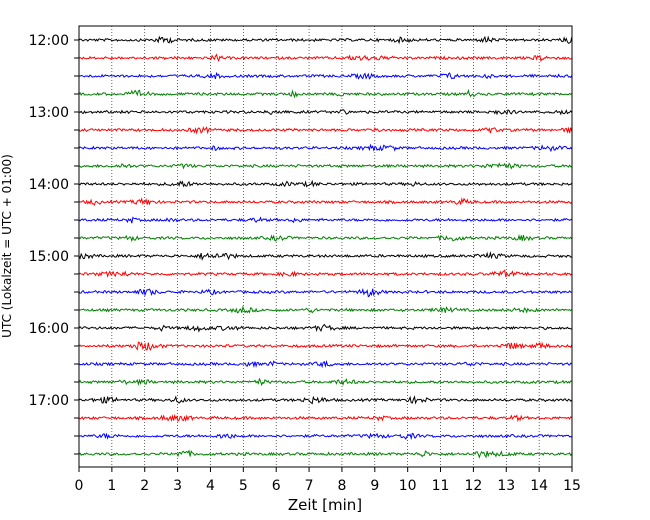 Image resolution: width=650 pixels, height=520 pixels. Describe the element at coordinates (49, 41) in the screenshot. I see `y-tick-label-1200: 12:00` at that location.